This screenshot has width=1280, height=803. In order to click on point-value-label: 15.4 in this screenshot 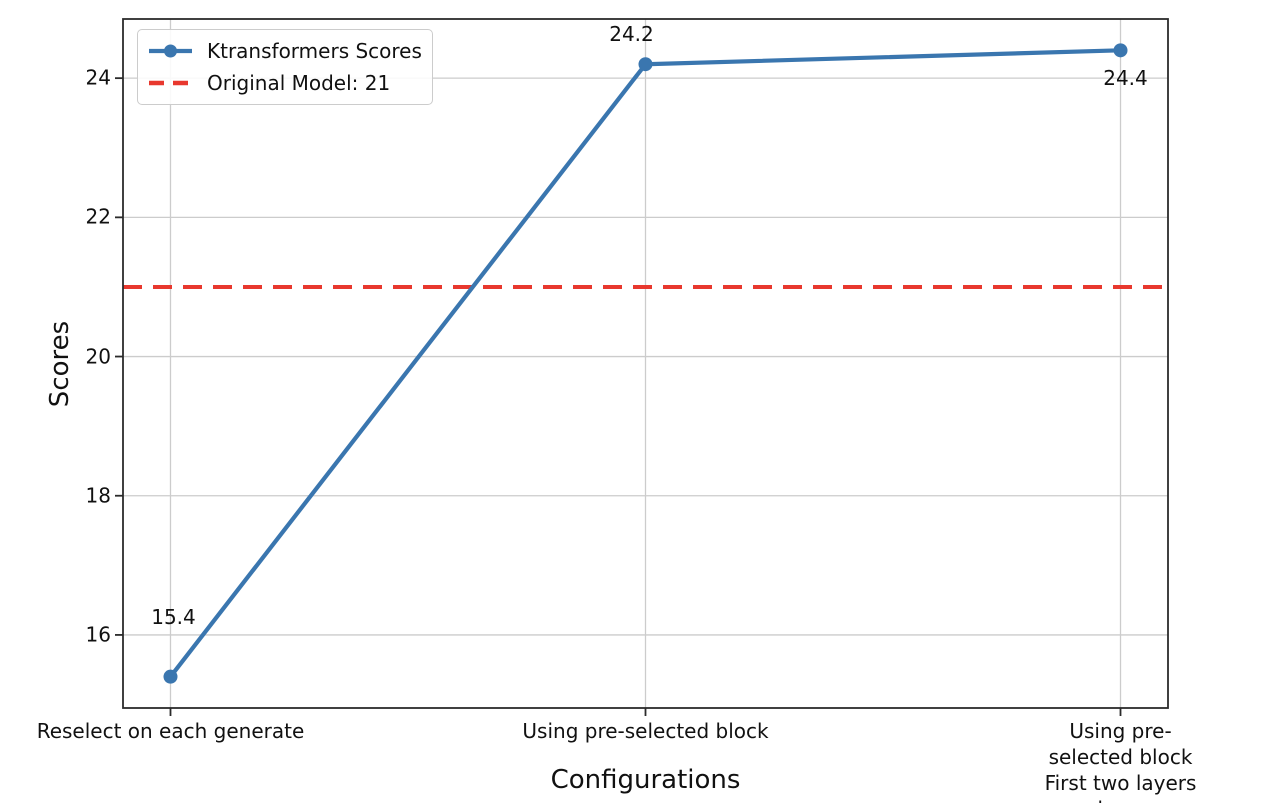, I will do `click(173, 616)`.